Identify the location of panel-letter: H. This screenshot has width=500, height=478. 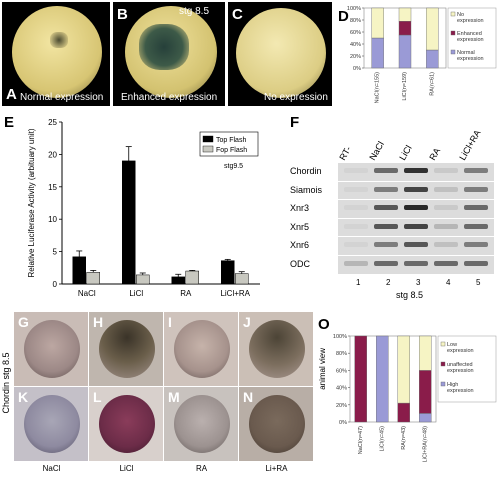
(98, 322).